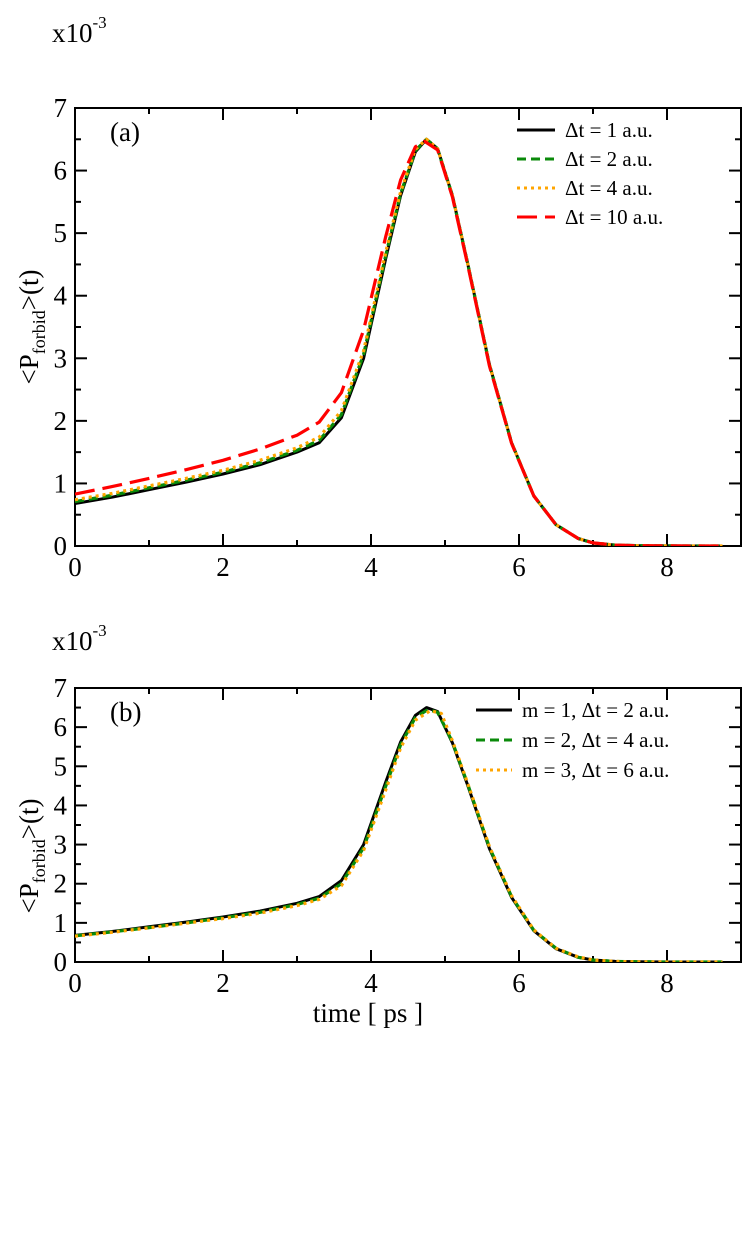 This screenshot has height=1235, width=747. Describe the element at coordinates (595, 770) in the screenshot. I see `legend-label-3: m = 3, Δt = 6 a.u.` at that location.